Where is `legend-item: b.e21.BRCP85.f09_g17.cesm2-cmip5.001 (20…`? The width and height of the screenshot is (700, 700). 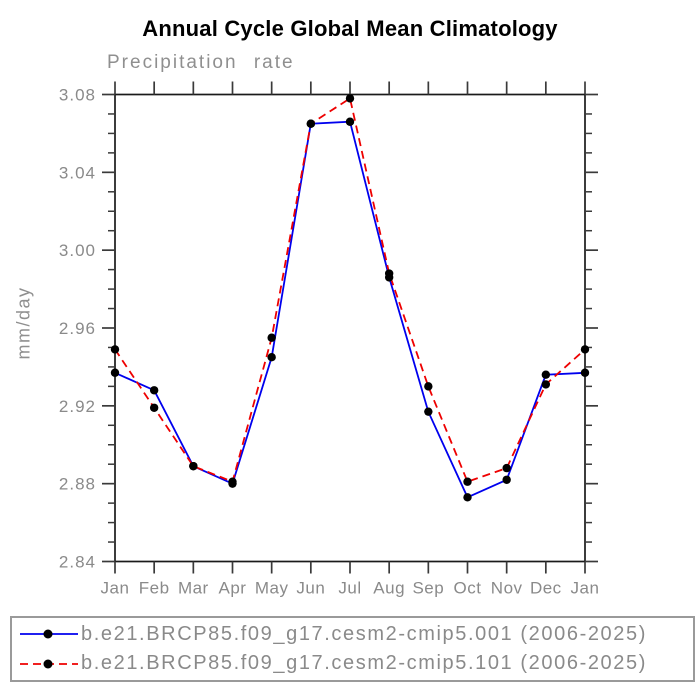
legend-item: b.e21.BRCP85.f09_g17.cesm2-cmip5.001 (20… is located at coordinates (355, 634).